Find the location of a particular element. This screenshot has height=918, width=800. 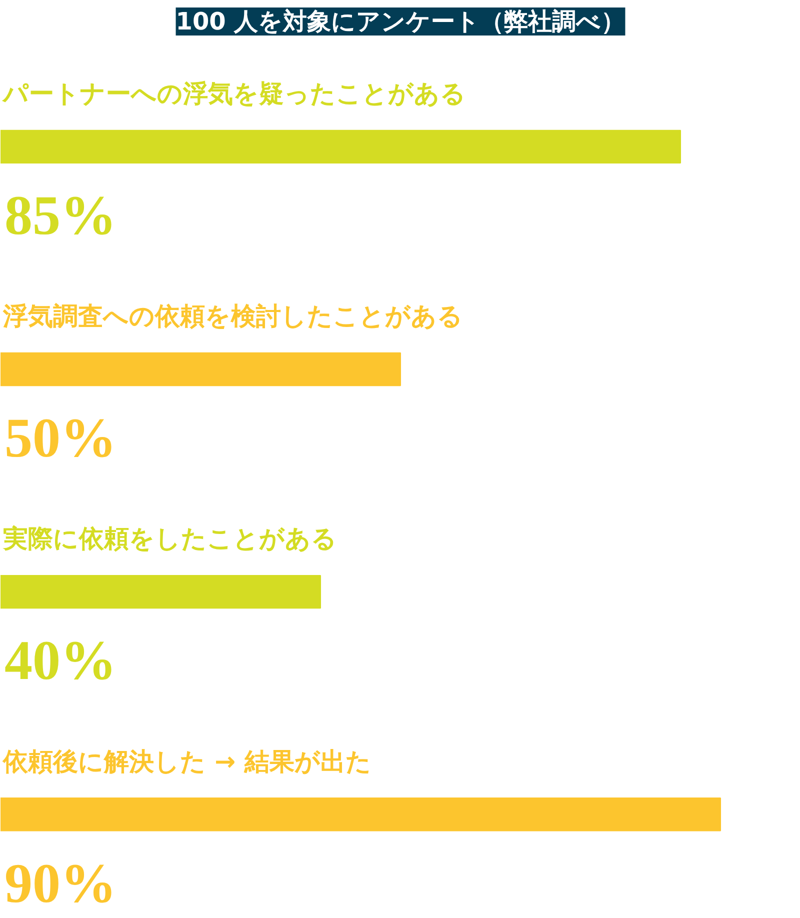

chart-title: 100 人を対象にアンケート（弊社調べ） is located at coordinates (401, 22).